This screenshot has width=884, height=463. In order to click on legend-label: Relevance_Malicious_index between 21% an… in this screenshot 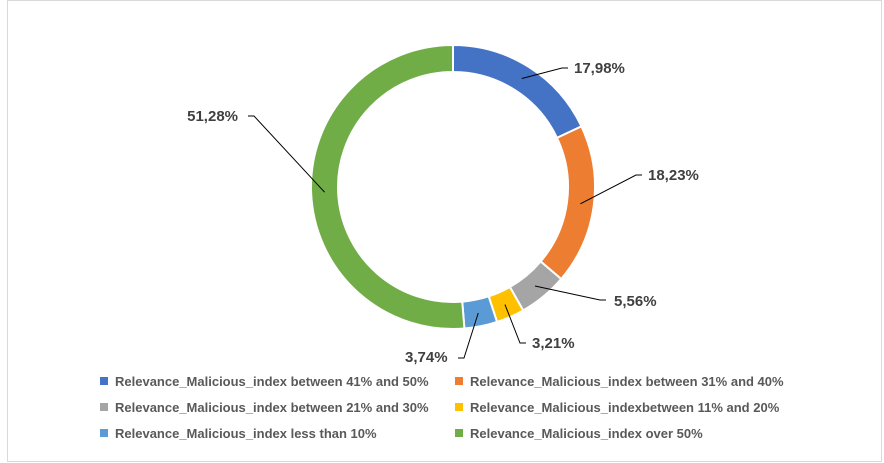, I will do `click(272, 407)`.